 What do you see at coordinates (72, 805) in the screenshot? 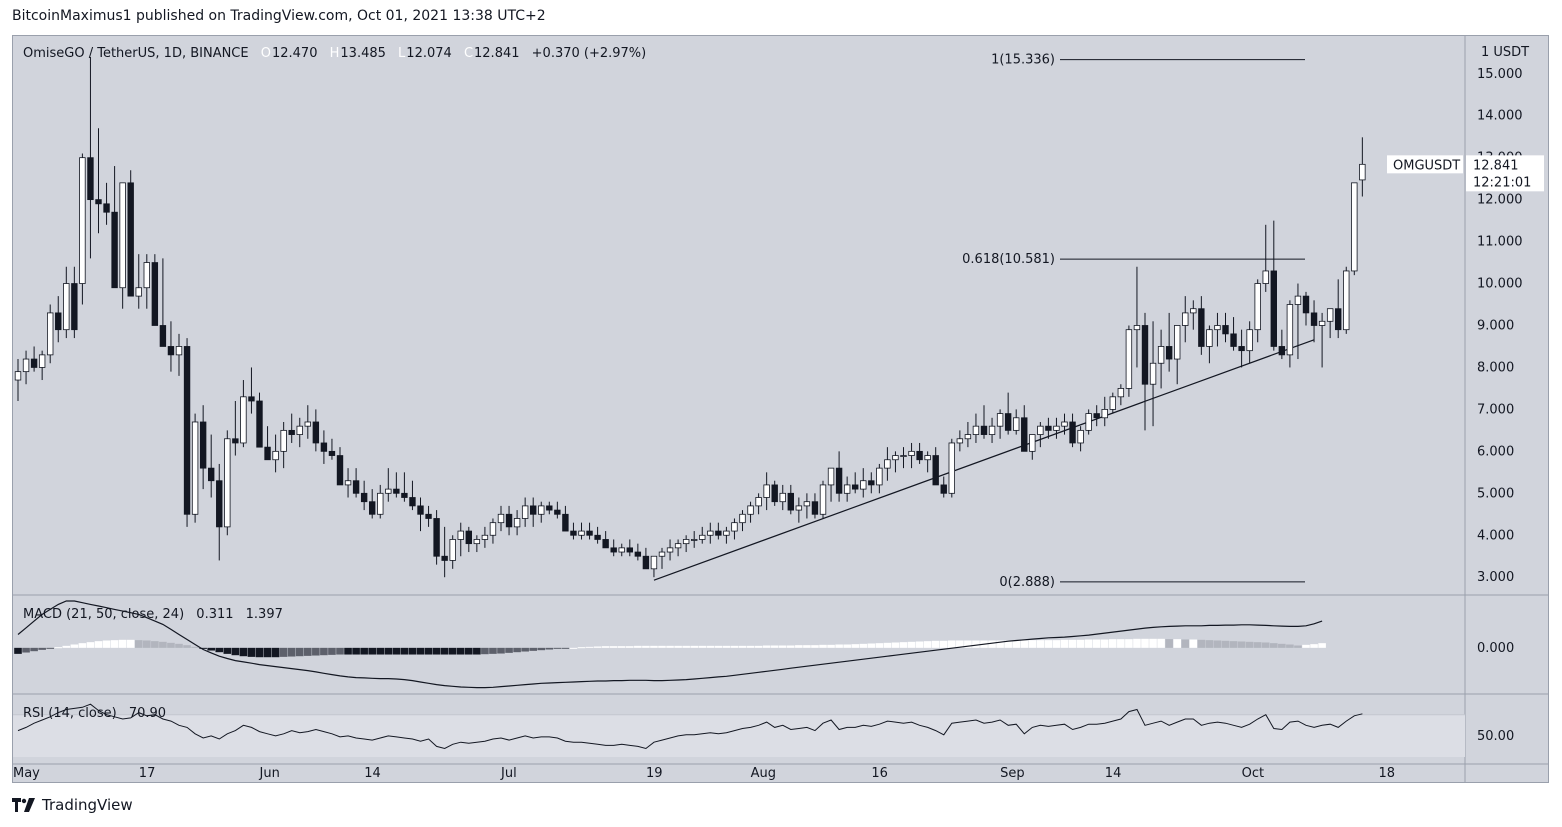
I see `footer-brand: TradingView` at bounding box center [72, 805].